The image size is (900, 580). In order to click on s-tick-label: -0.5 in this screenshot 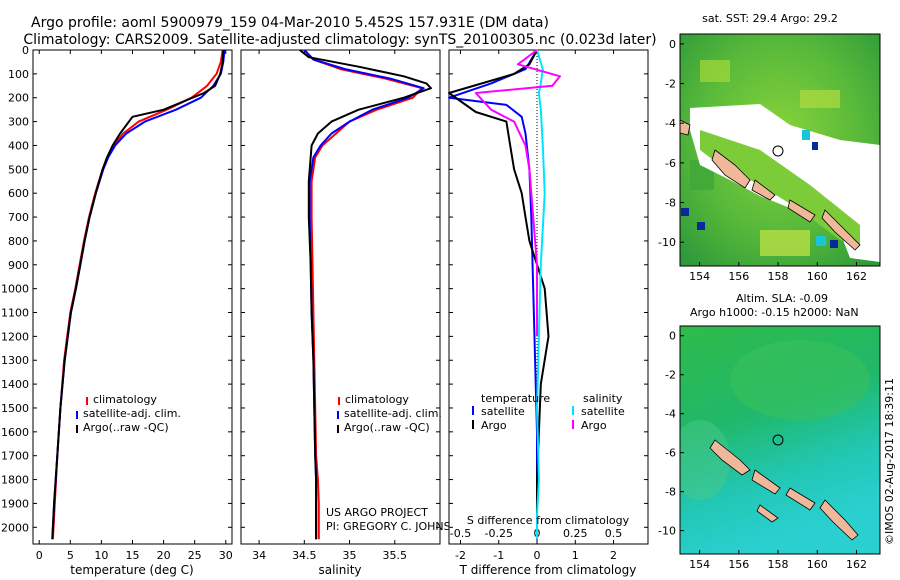, I will do `click(460, 533)`.